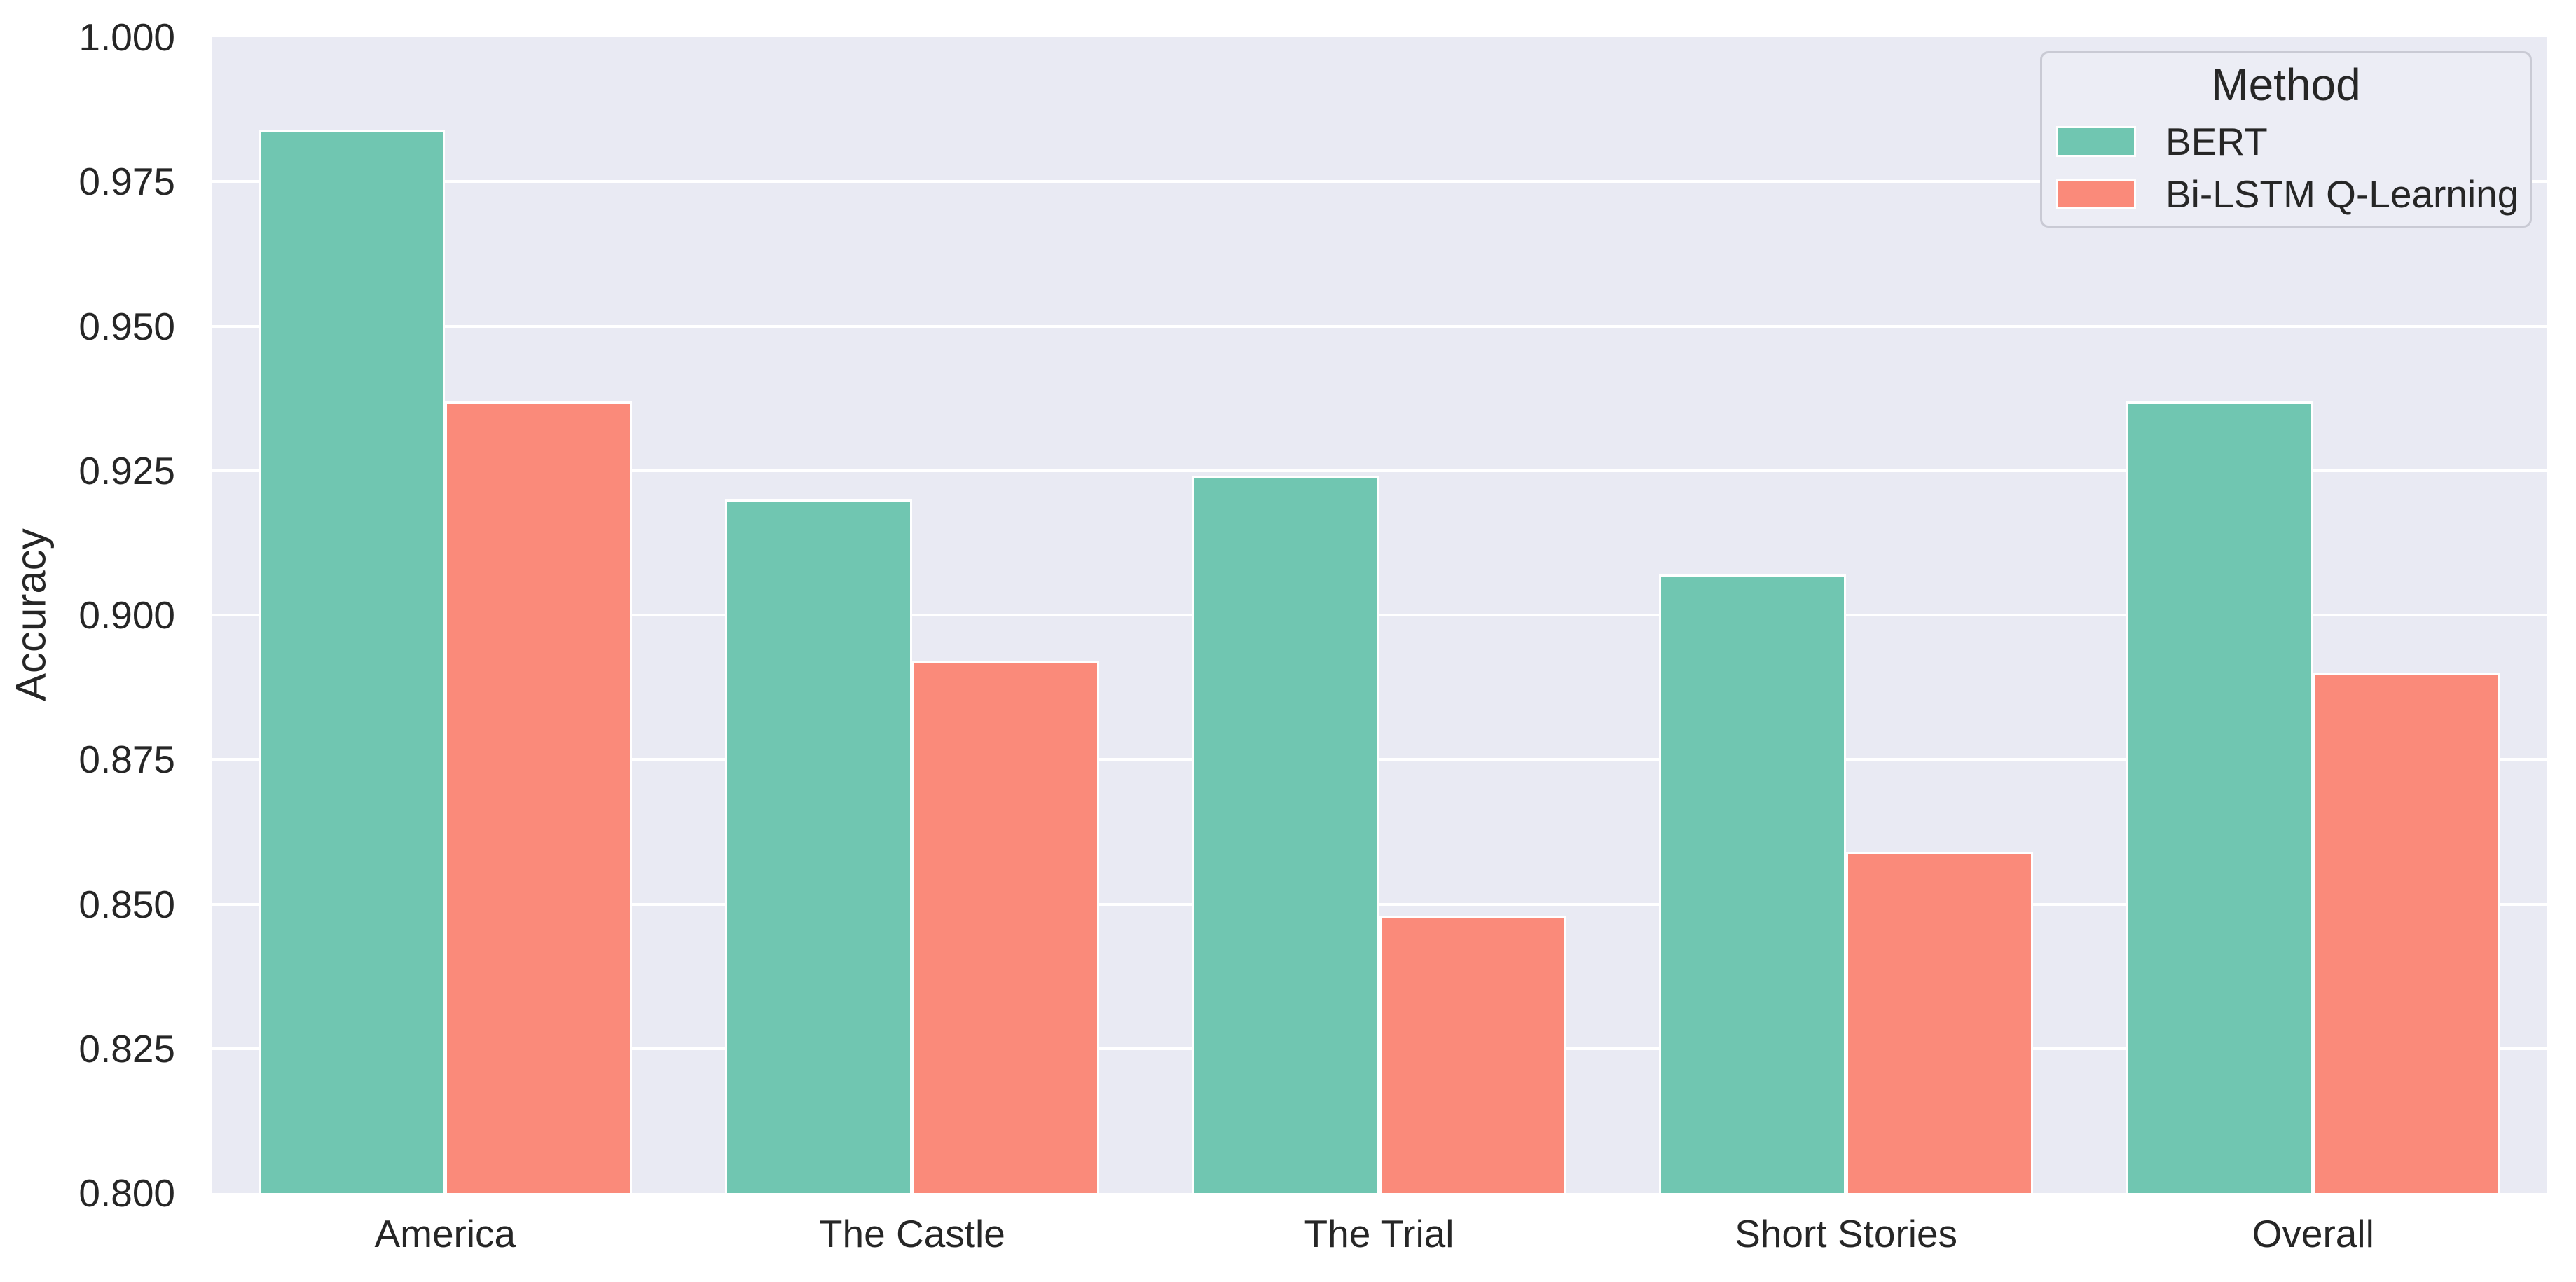  Describe the element at coordinates (126, 182) in the screenshot. I see `y-tick-0.975: 0.975` at that location.